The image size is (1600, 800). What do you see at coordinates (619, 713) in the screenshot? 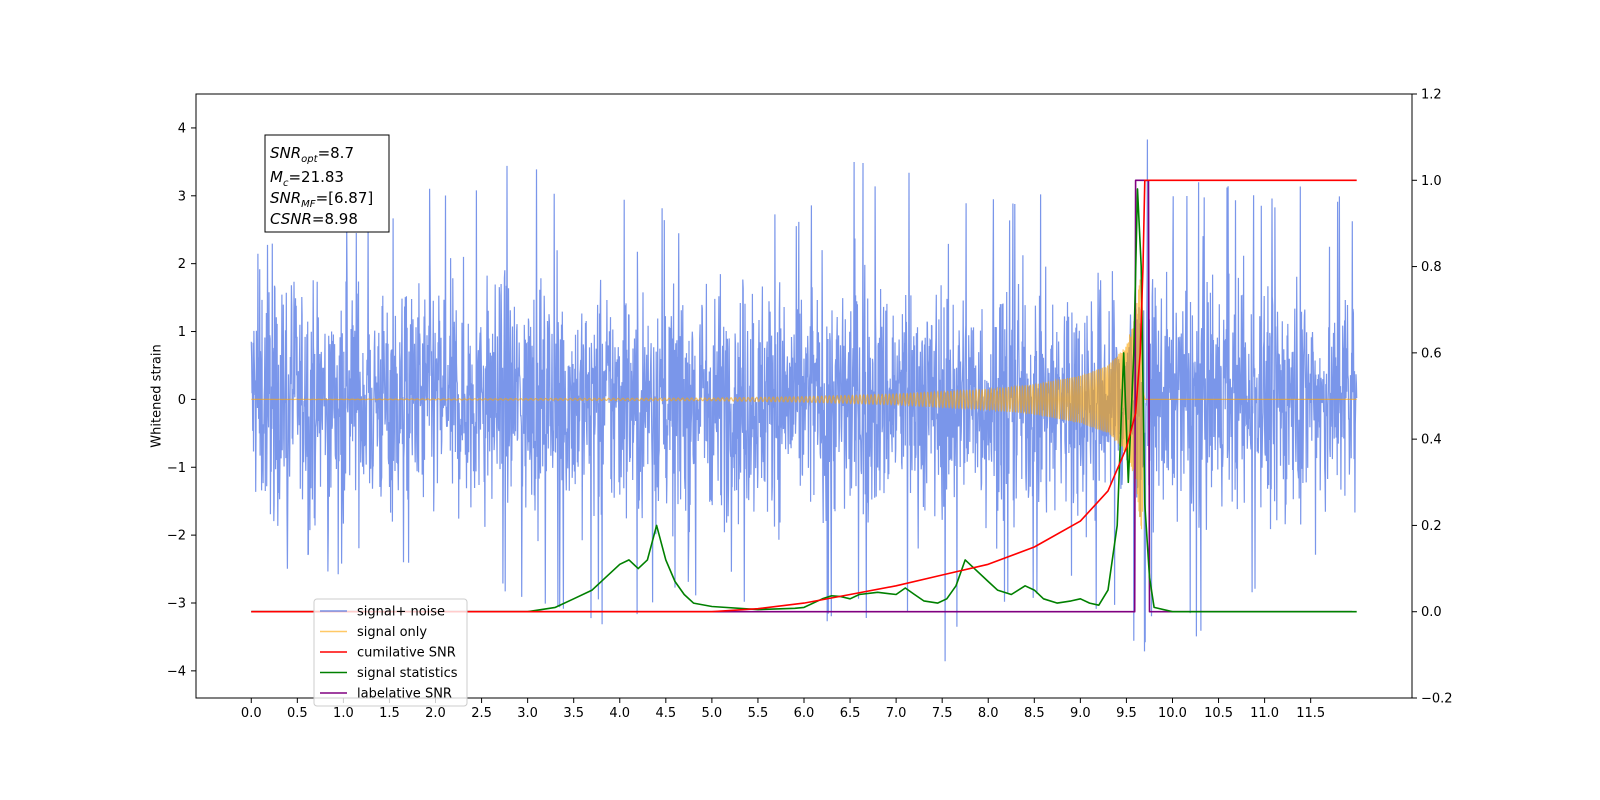
I see `x-tick-label: 4.0` at bounding box center [619, 713].